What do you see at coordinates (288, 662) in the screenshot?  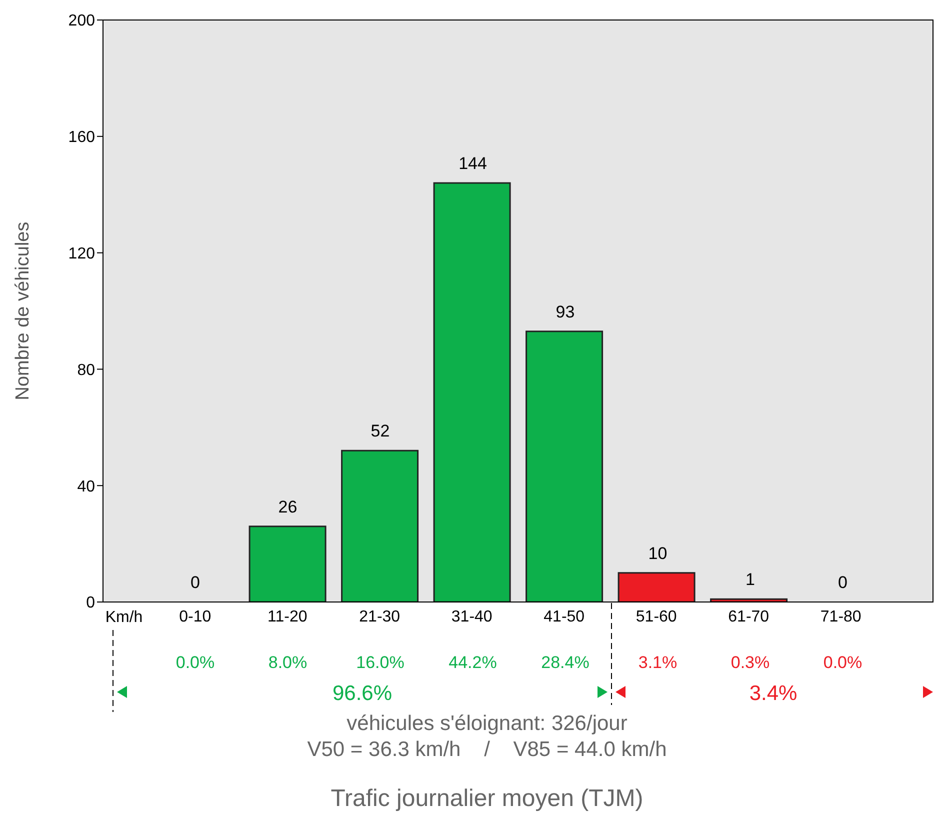 I see `text: 8.0%` at bounding box center [288, 662].